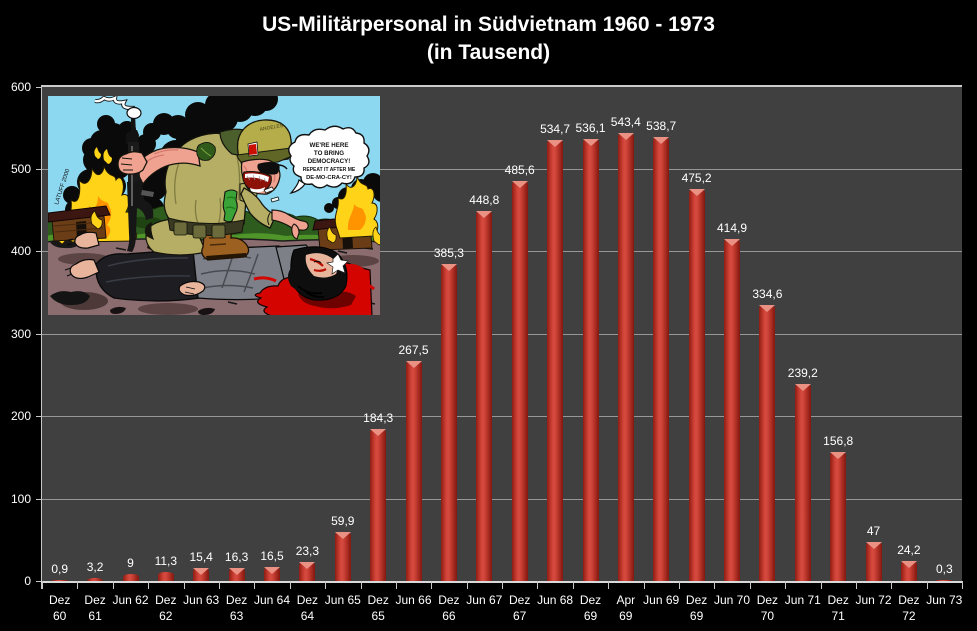 The height and width of the screenshot is (631, 977). Describe the element at coordinates (329, 145) in the screenshot. I see `svg-text: WE'RE HERE` at that location.